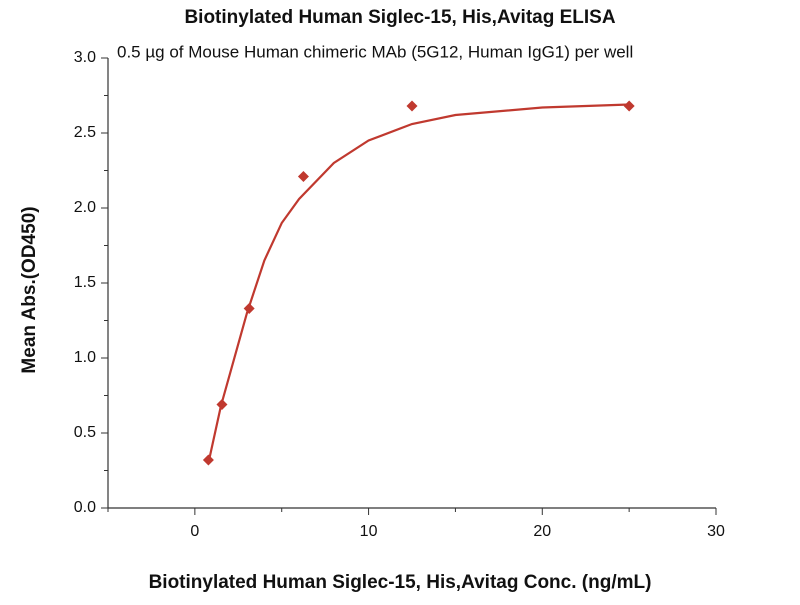  What do you see at coordinates (85, 282) in the screenshot?
I see `y-tick-label: 1.5` at bounding box center [85, 282].